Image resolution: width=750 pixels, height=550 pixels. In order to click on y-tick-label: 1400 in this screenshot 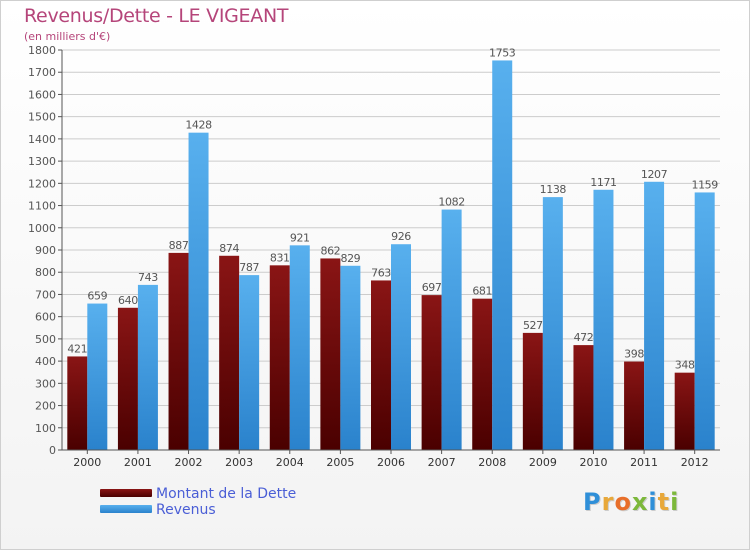, I will do `click(42, 139)`.